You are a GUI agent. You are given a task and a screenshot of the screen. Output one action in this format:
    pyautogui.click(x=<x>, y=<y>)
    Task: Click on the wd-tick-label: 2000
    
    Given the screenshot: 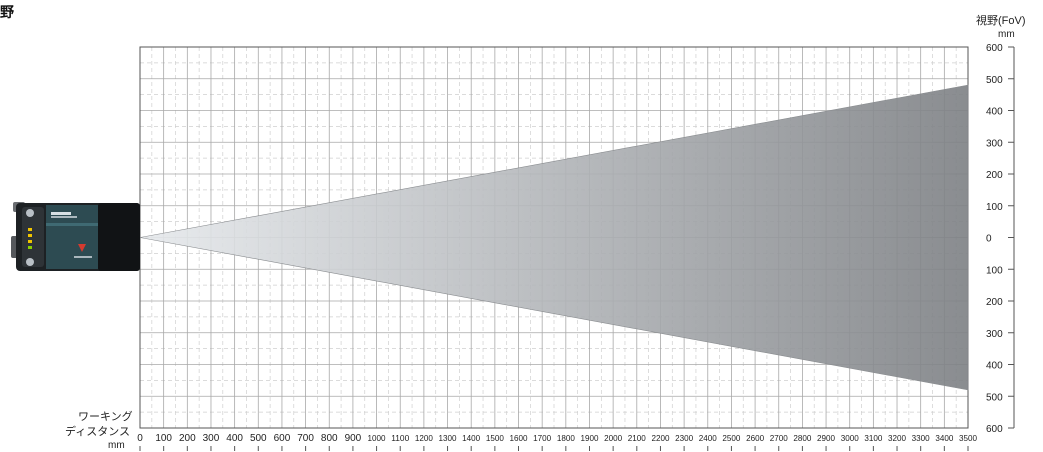 What is the action you would take?
    pyautogui.click(x=613, y=438)
    